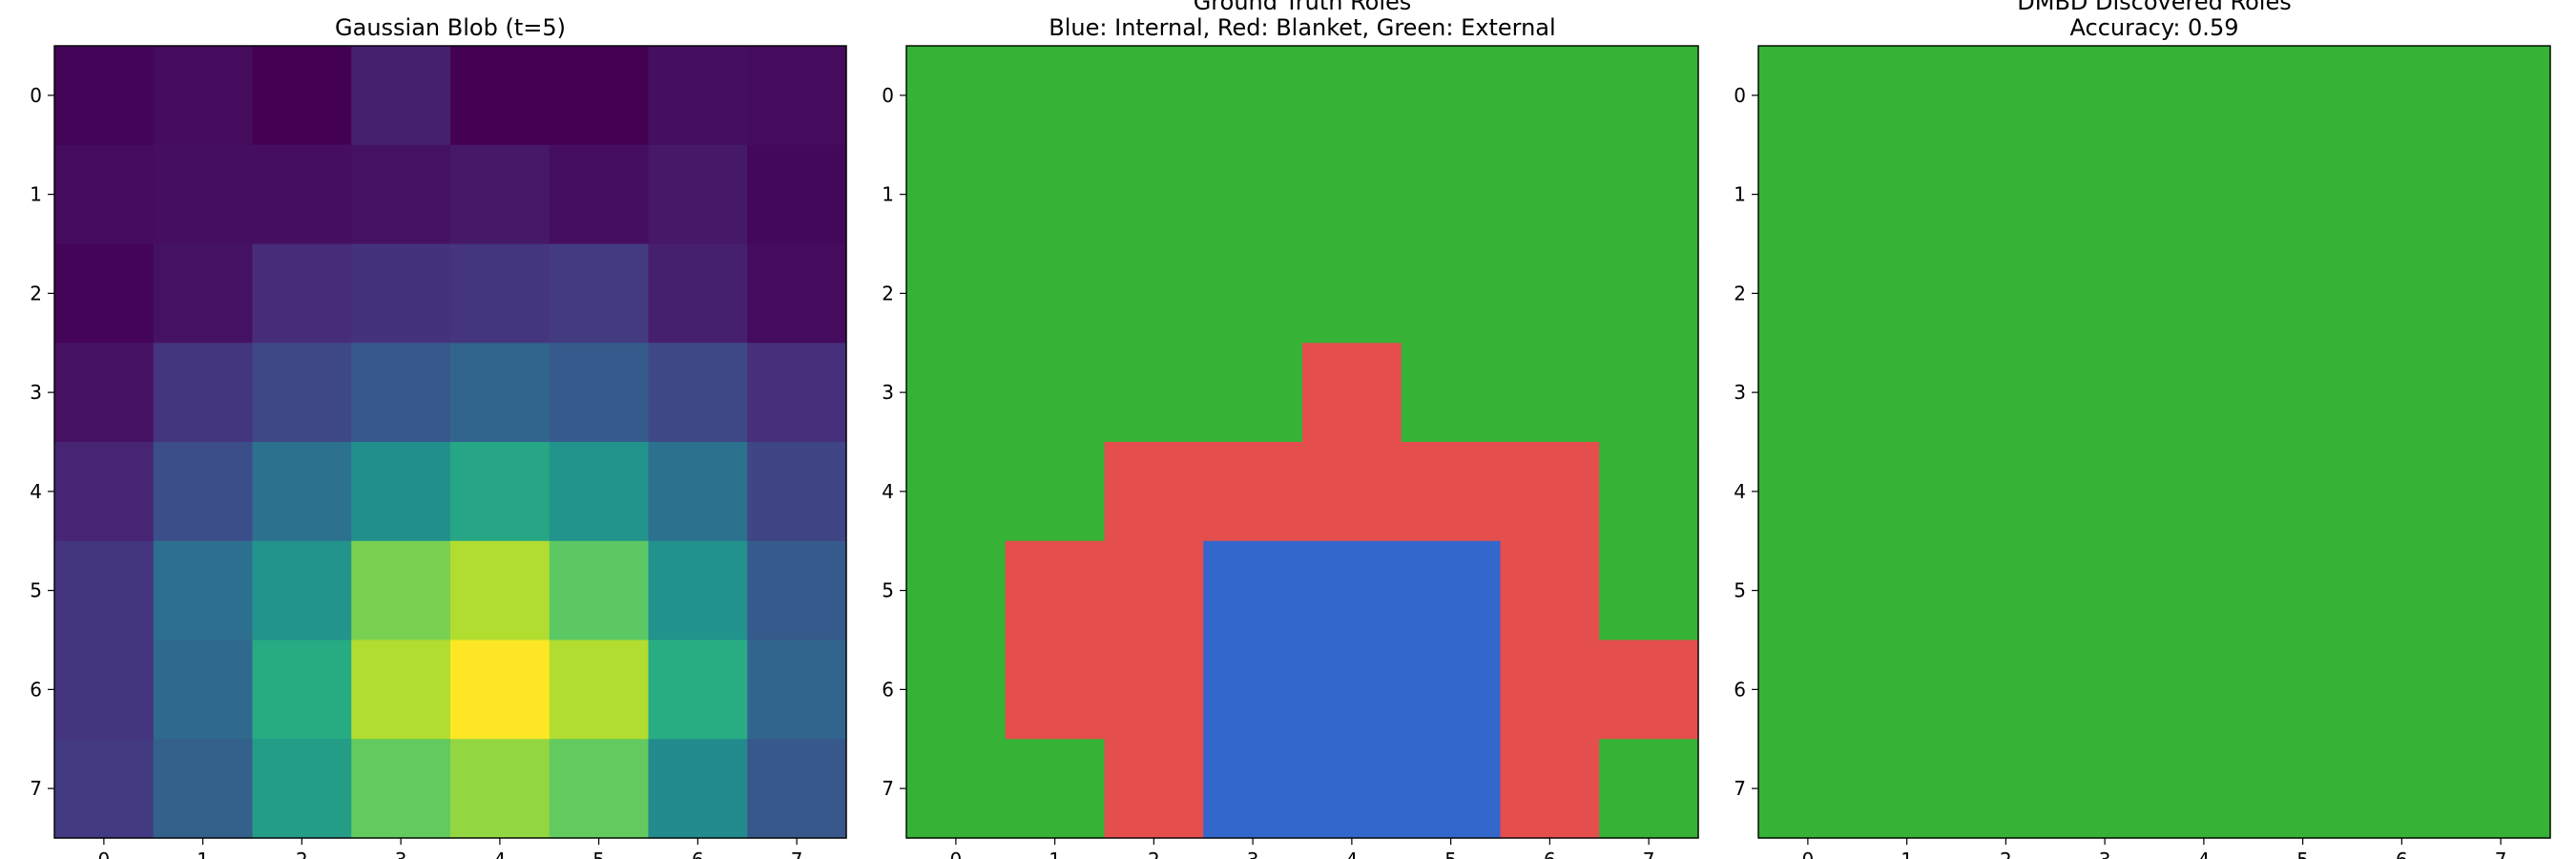 This screenshot has width=2576, height=859. Describe the element at coordinates (36, 491) in the screenshot. I see `y-tick-label: 4` at that location.